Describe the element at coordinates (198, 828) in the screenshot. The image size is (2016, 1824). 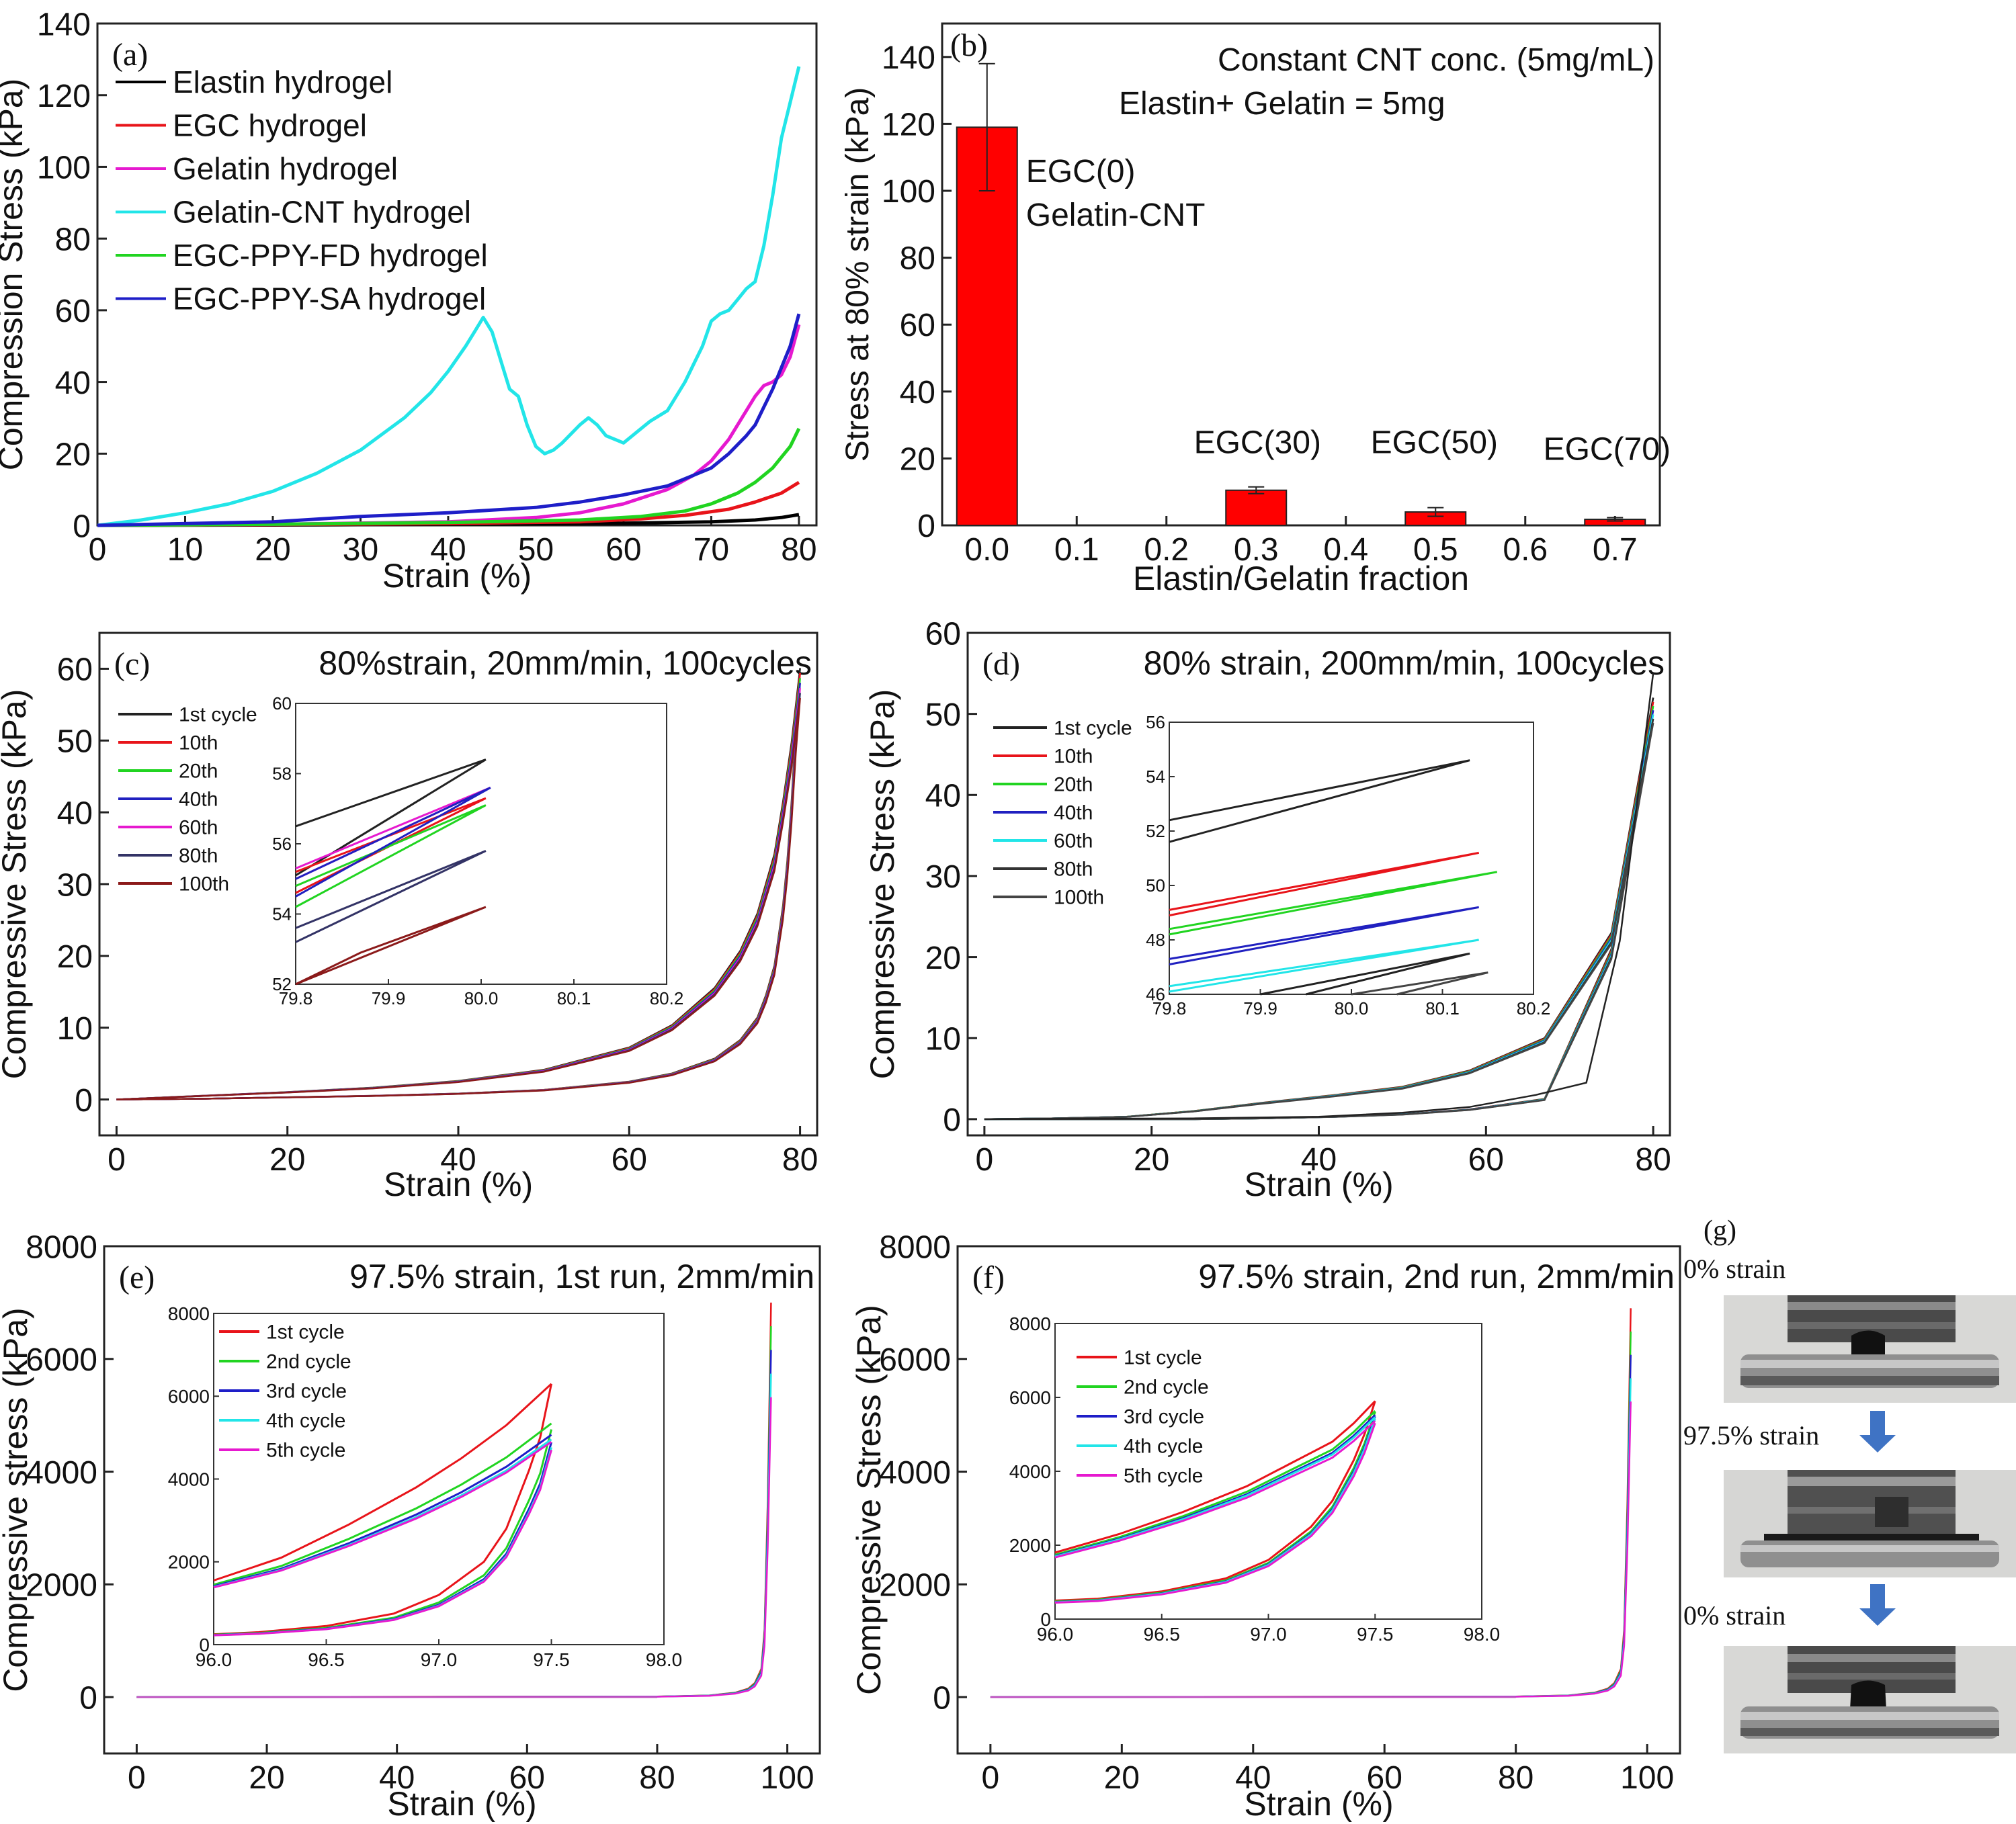
I see `legend-label: 60th` at that location.